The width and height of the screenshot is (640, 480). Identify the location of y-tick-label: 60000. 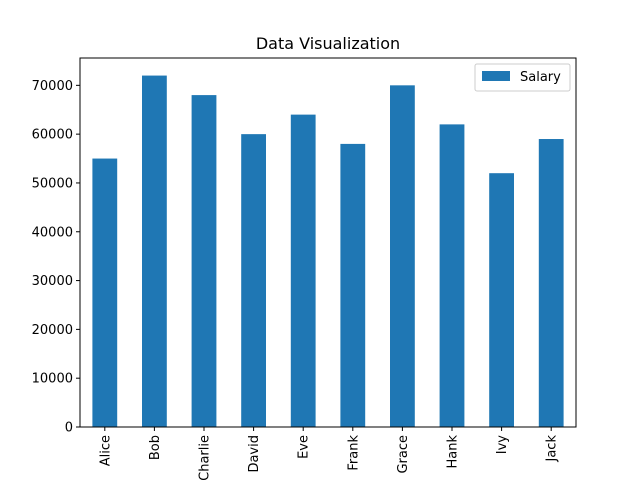
(52, 135).